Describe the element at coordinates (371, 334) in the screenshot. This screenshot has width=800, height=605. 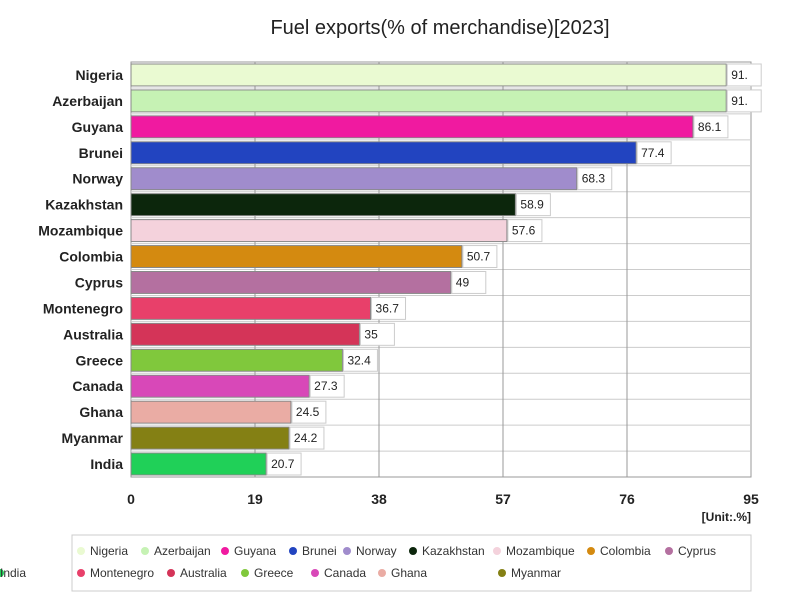
I see `value-label: 35` at that location.